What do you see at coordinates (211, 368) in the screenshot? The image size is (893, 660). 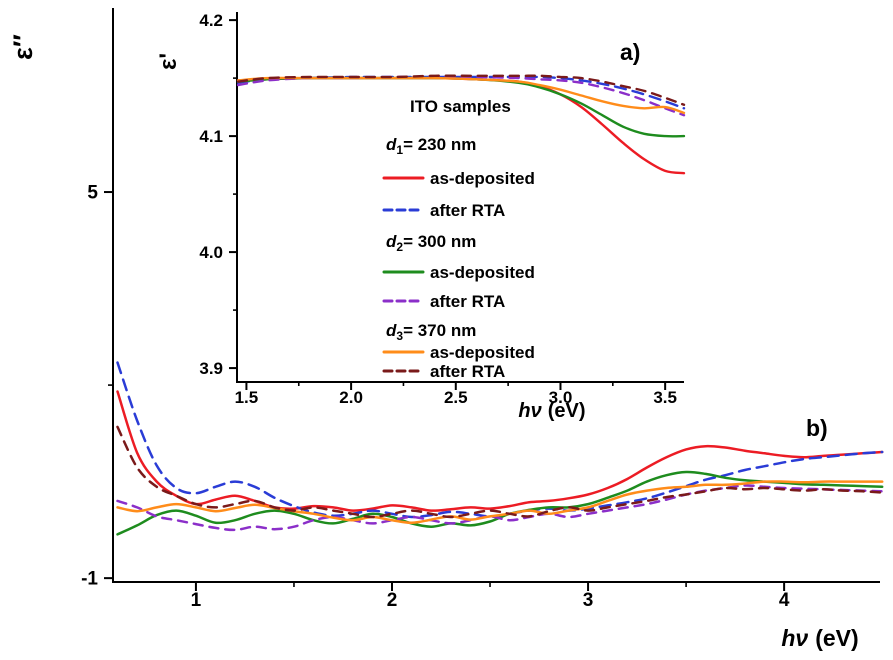 I see `y-tick-label: 3.9` at bounding box center [211, 368].